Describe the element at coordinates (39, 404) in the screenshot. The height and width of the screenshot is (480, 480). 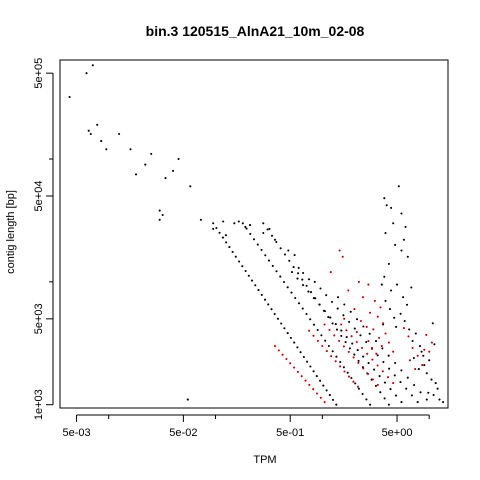
I see `y-tick-label: 1e+03` at that location.